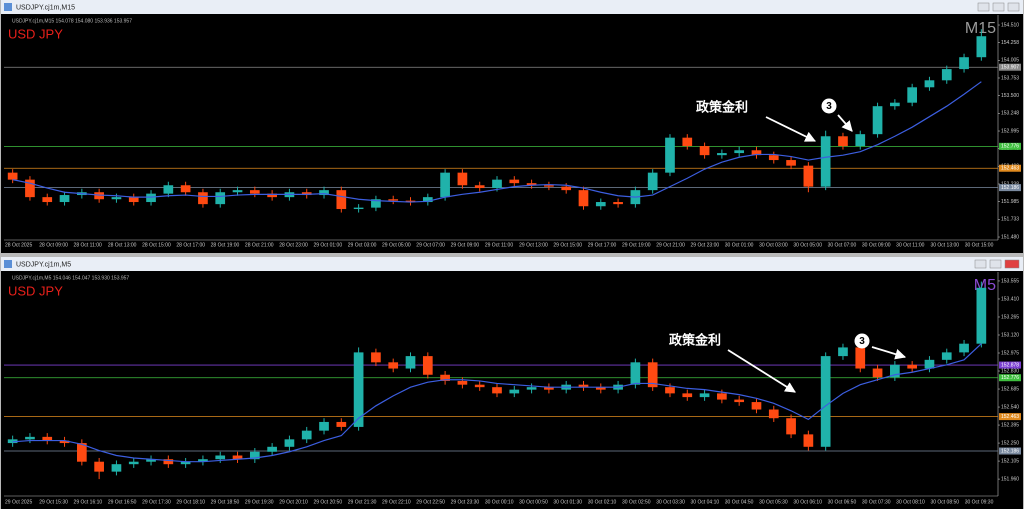 The image size is (1024, 509). Describe the element at coordinates (807, 502) in the screenshot. I see `x-tick-label: 30 Oct 06:10` at that location.